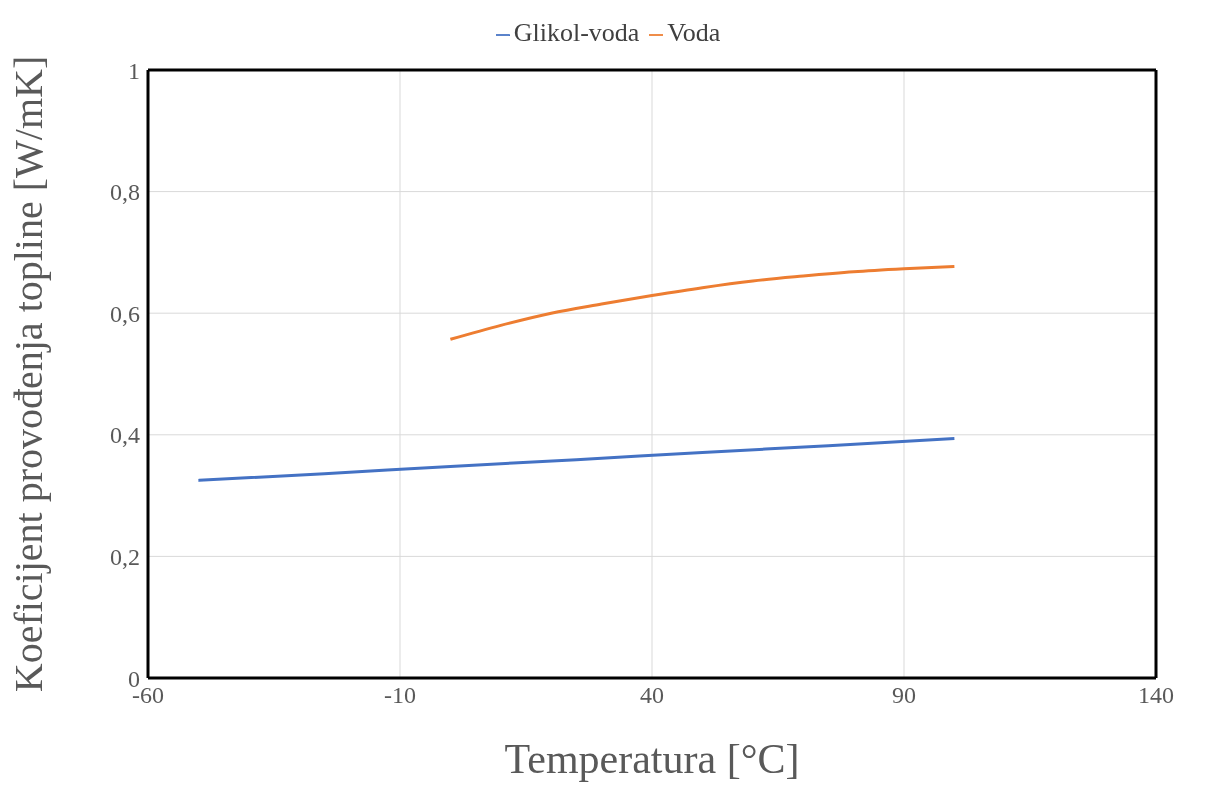 Image resolution: width=1206 pixels, height=809 pixels. I want to click on y-tick-label: 0,6, so click(125, 313).